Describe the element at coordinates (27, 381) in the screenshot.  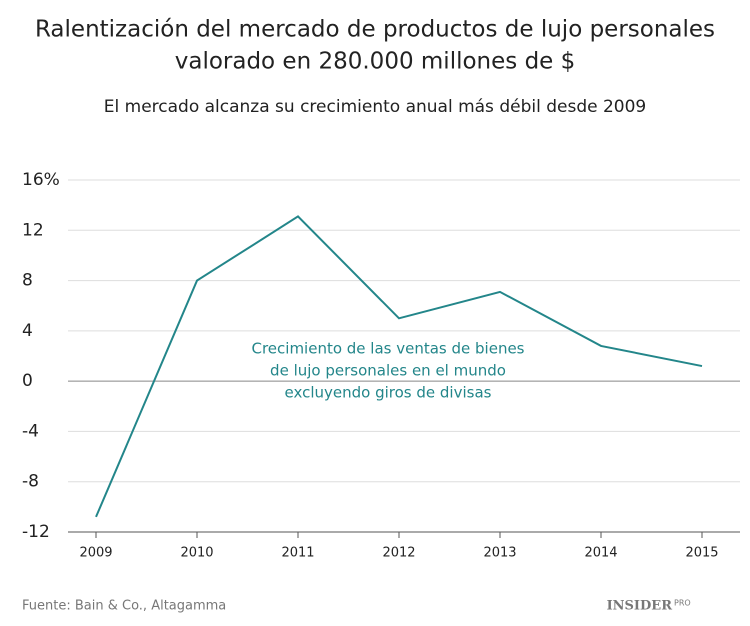
I see `y-tick-label: 0` at that location.